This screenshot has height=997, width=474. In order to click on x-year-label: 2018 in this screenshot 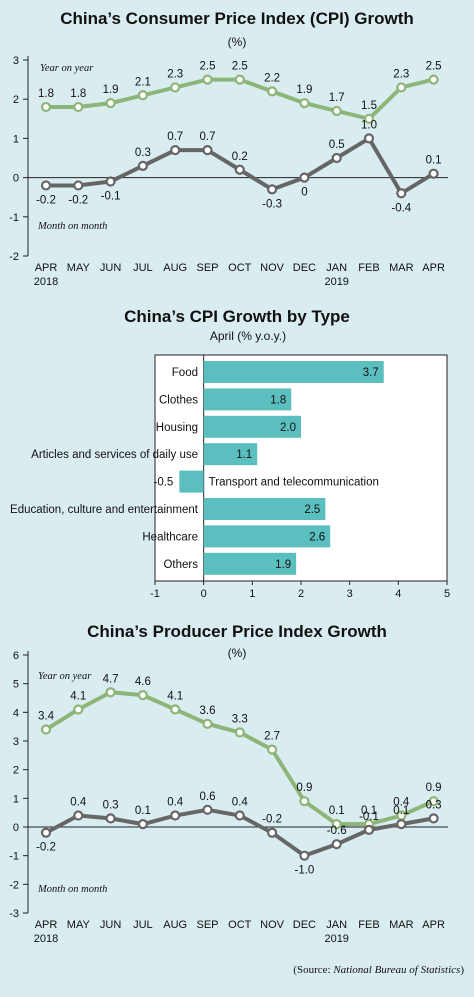, I will do `click(46, 282)`.